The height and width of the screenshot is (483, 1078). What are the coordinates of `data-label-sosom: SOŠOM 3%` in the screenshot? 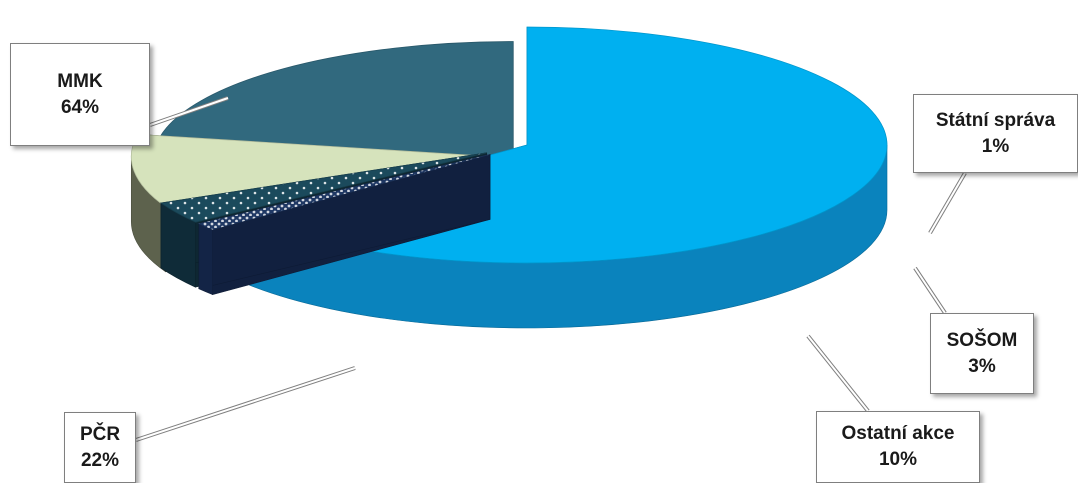 It's located at (982, 353).